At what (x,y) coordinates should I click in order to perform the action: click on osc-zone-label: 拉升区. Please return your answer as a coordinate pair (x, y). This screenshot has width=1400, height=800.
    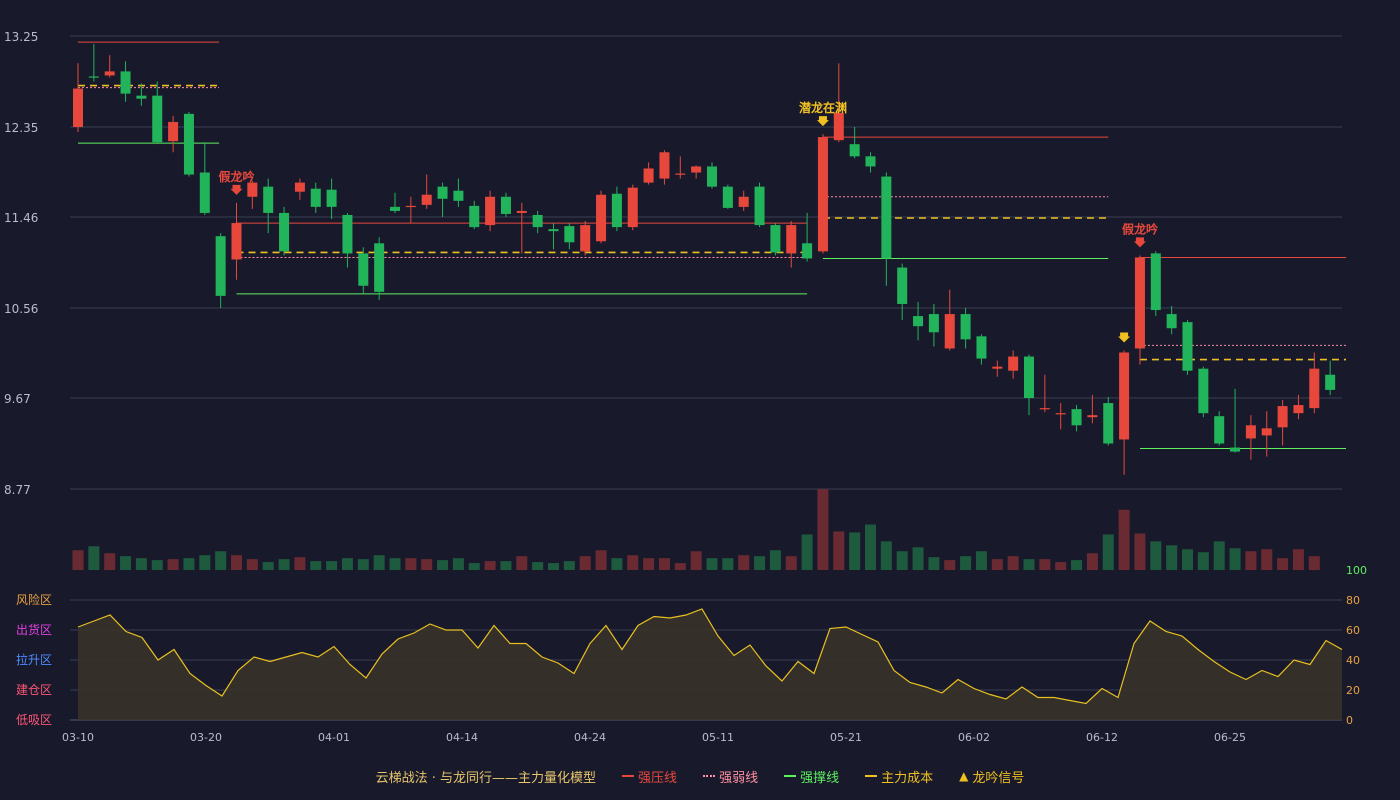
    Looking at the image, I should click on (34, 659).